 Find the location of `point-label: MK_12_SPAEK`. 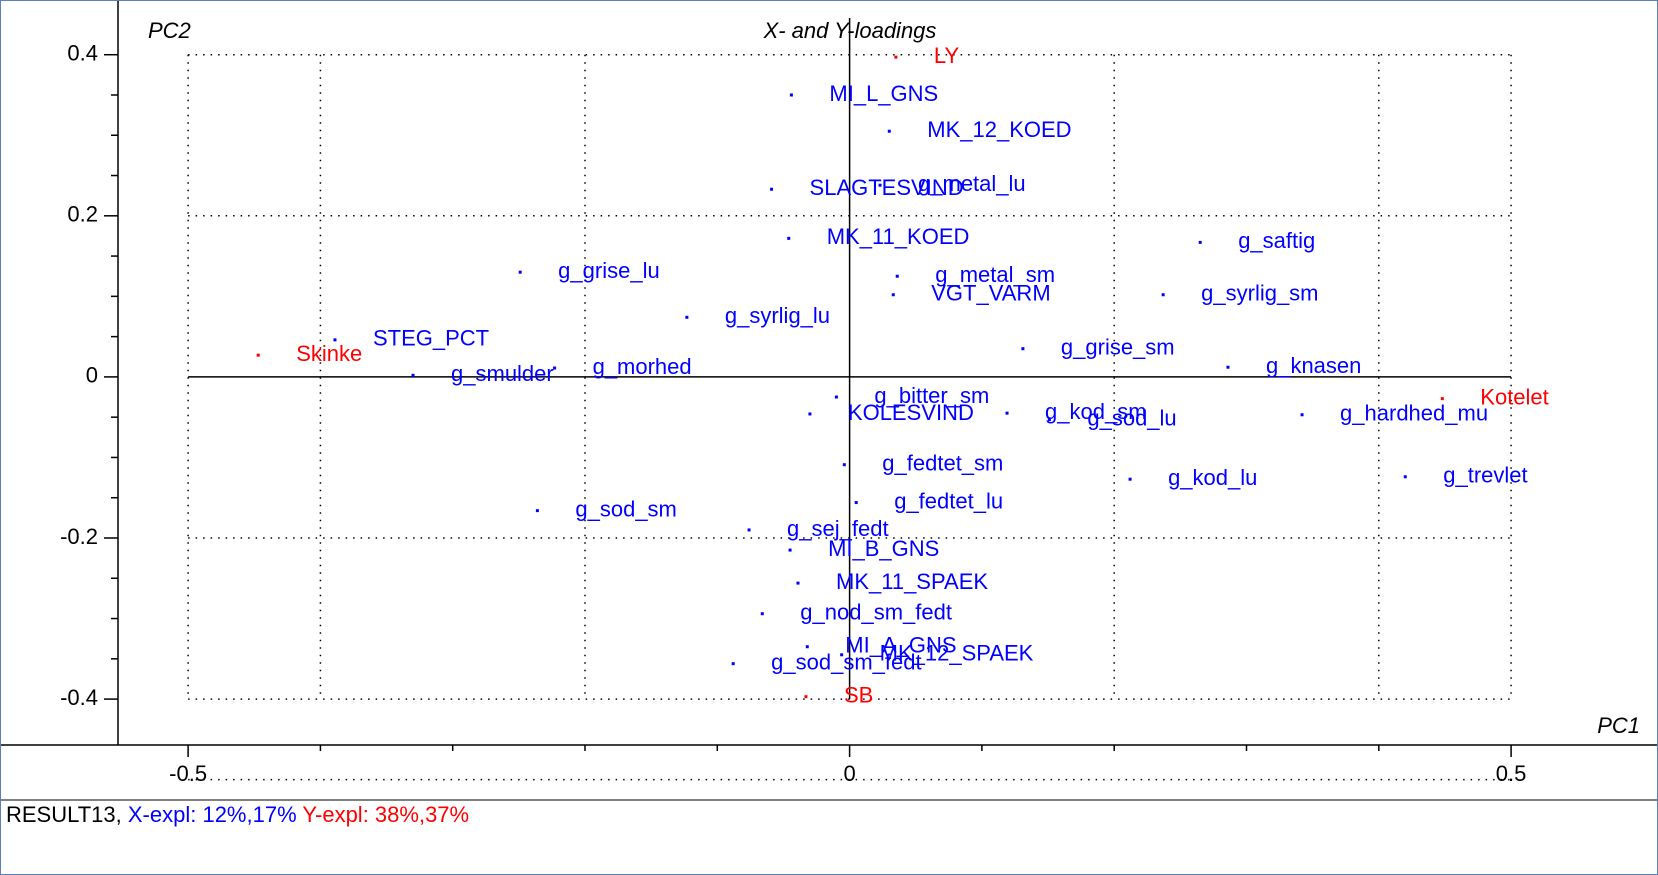

point-label: MK_12_SPAEK is located at coordinates (957, 653).